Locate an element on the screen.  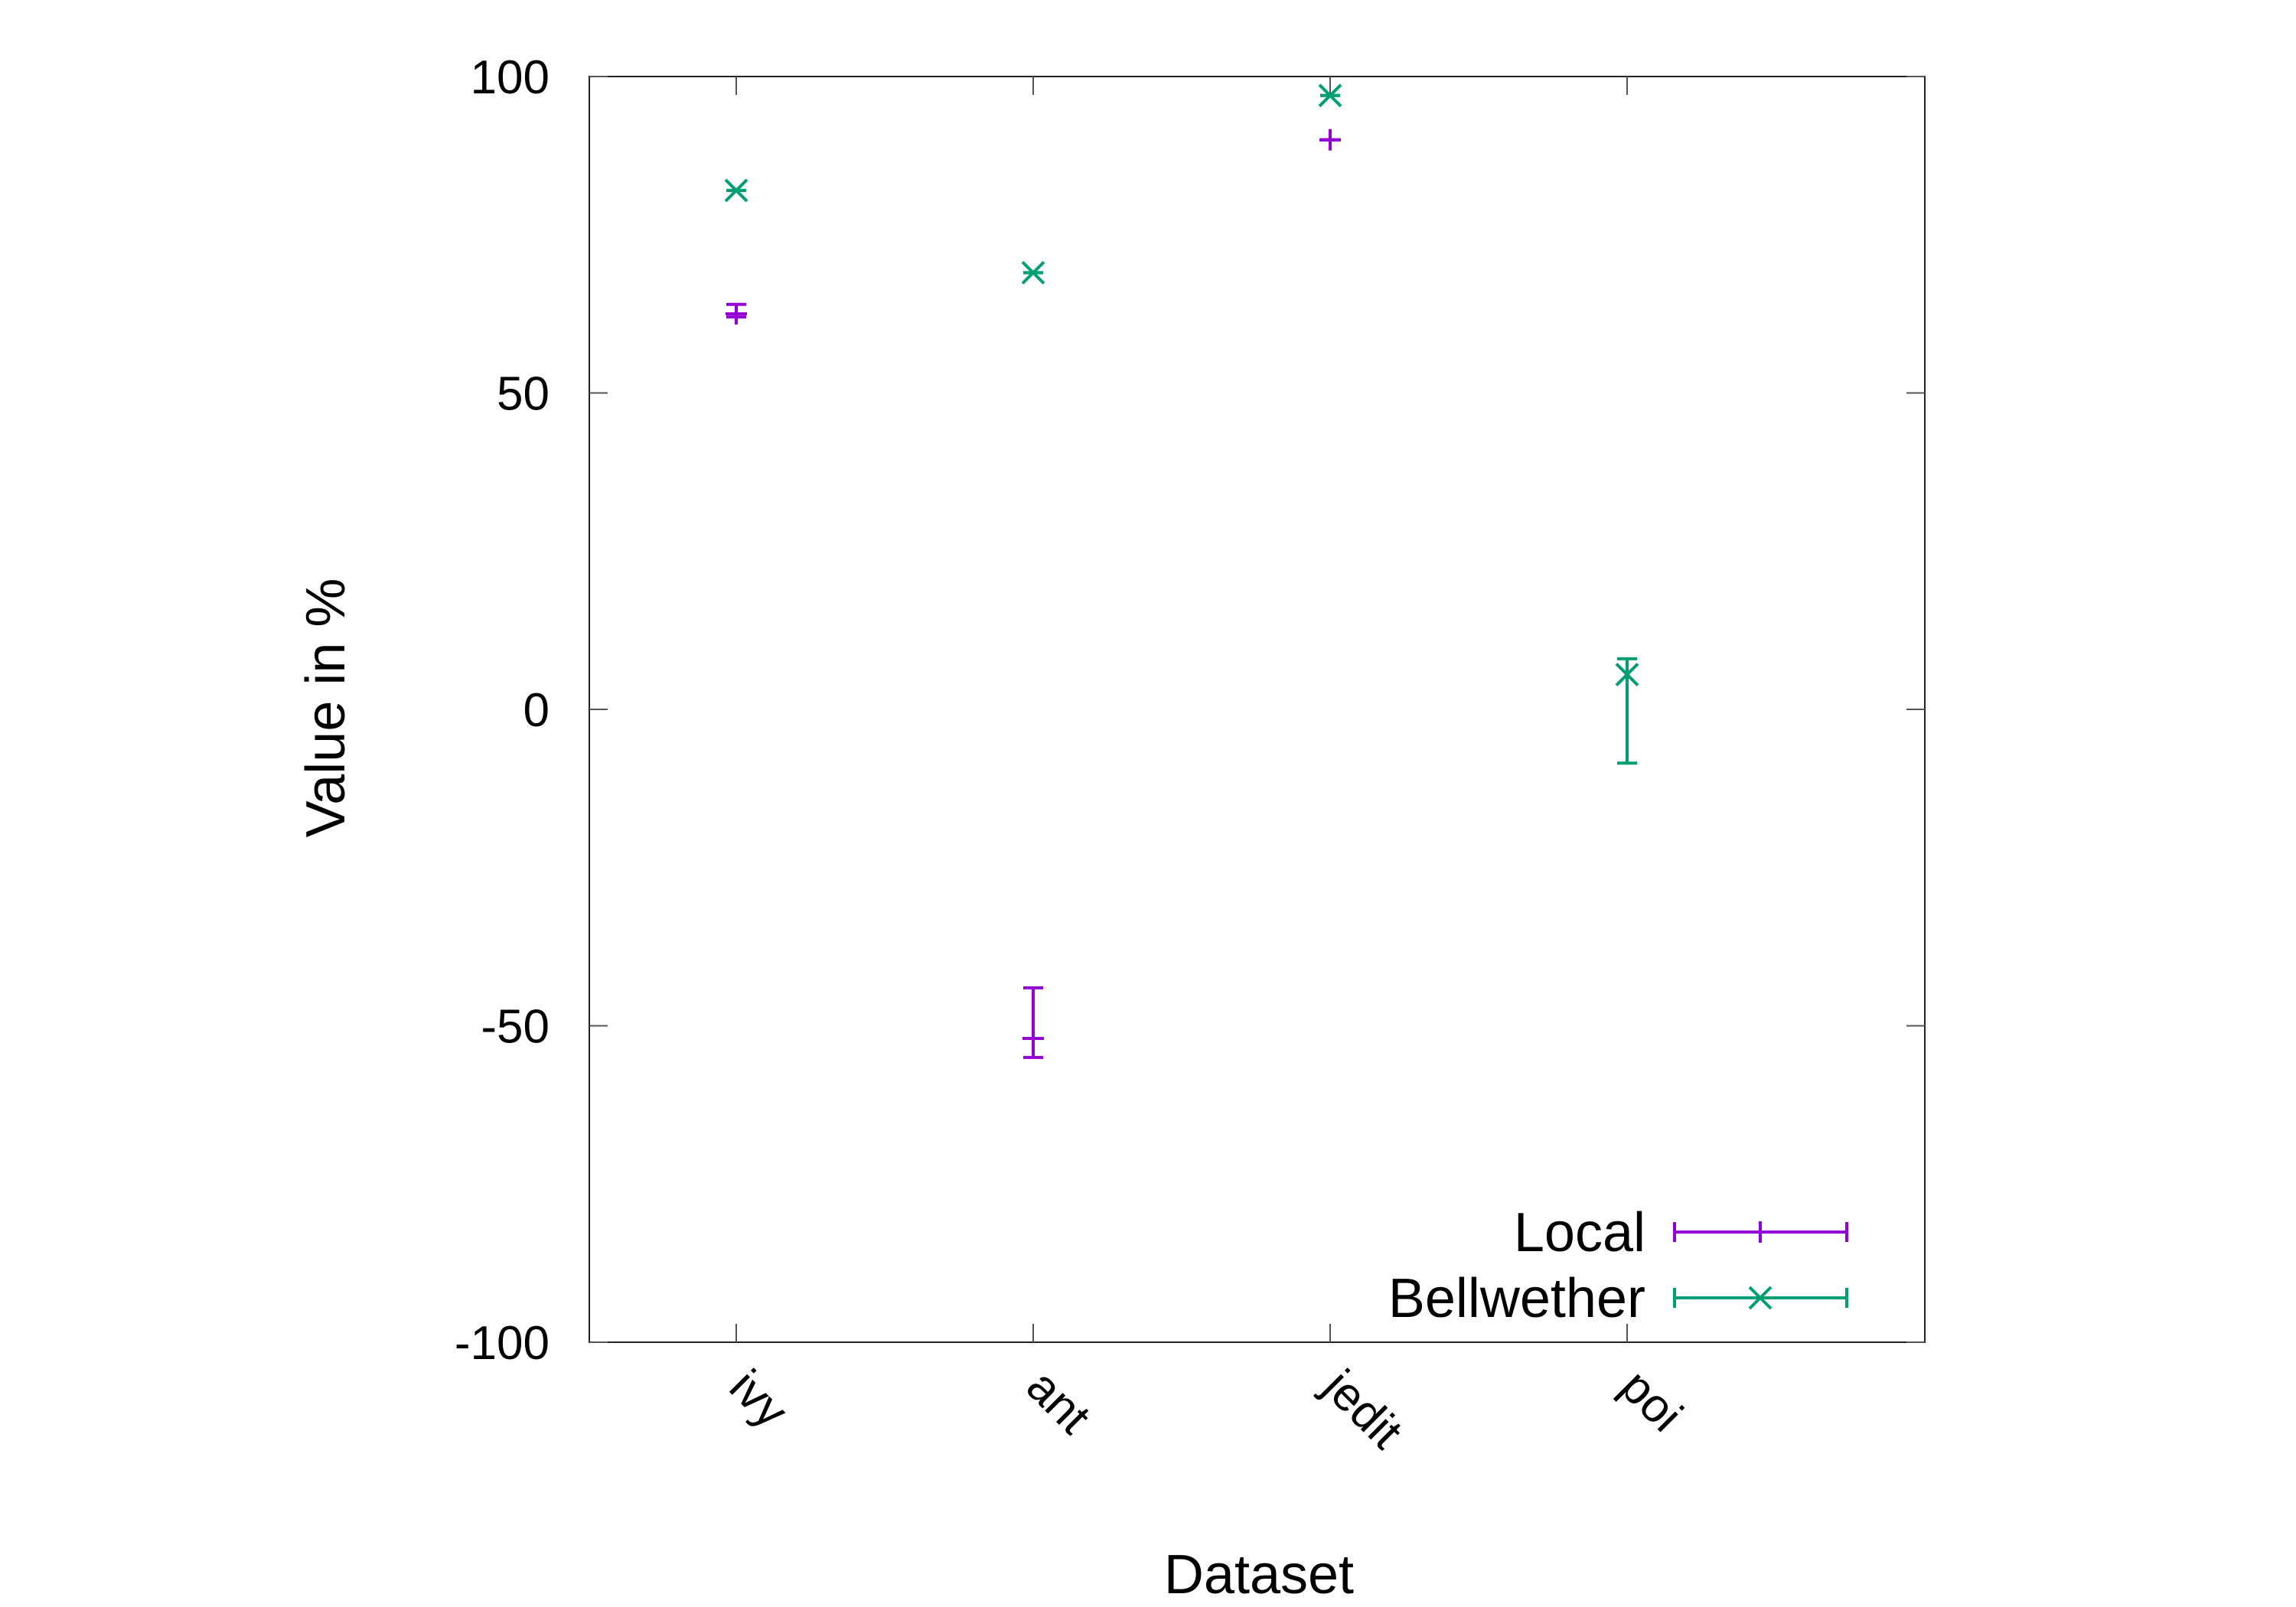
data-point-bellwether-ivy is located at coordinates (736, 190).